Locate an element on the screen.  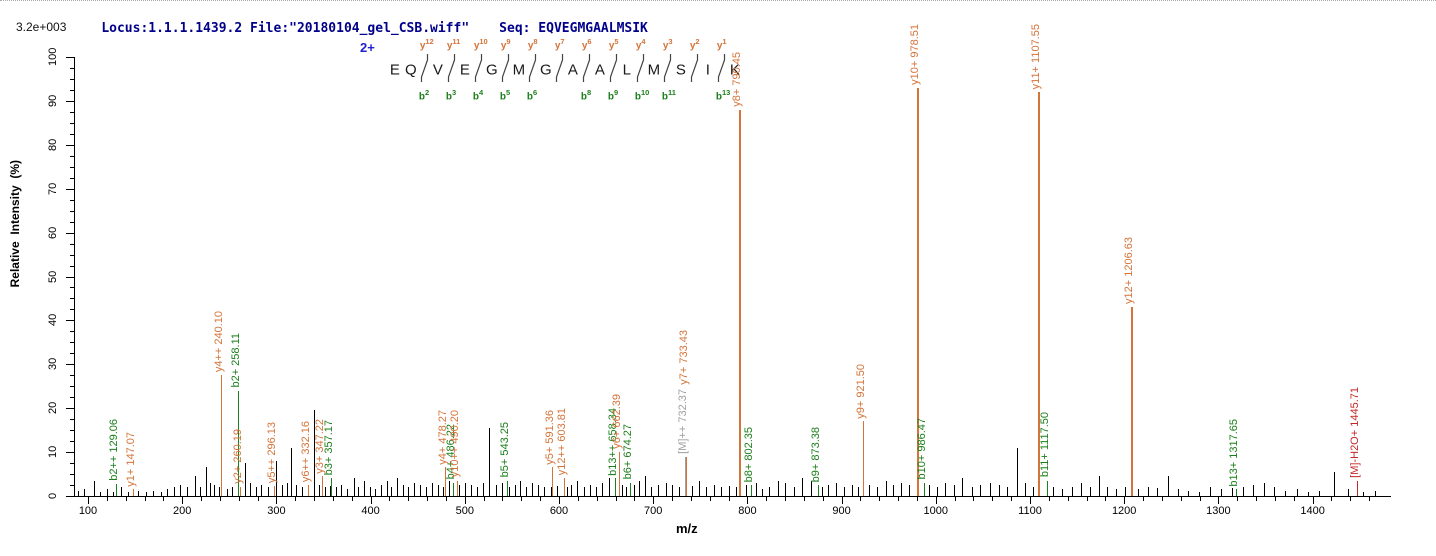
y-ion-tag: y9 is located at coordinates (505, 44).